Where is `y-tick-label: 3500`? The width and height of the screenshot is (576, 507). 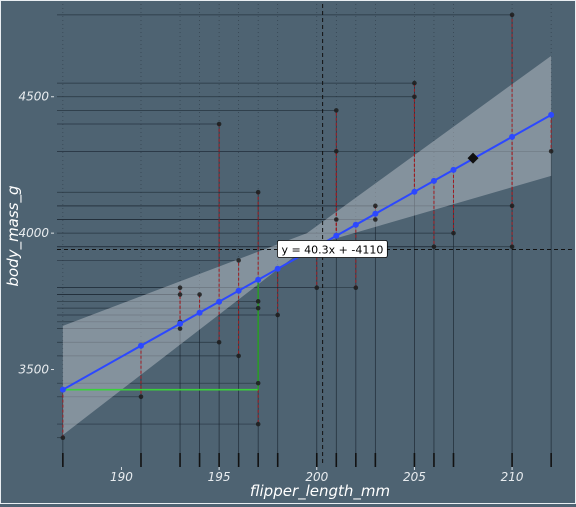
y-tick-label: 3500 is located at coordinates (33, 370).